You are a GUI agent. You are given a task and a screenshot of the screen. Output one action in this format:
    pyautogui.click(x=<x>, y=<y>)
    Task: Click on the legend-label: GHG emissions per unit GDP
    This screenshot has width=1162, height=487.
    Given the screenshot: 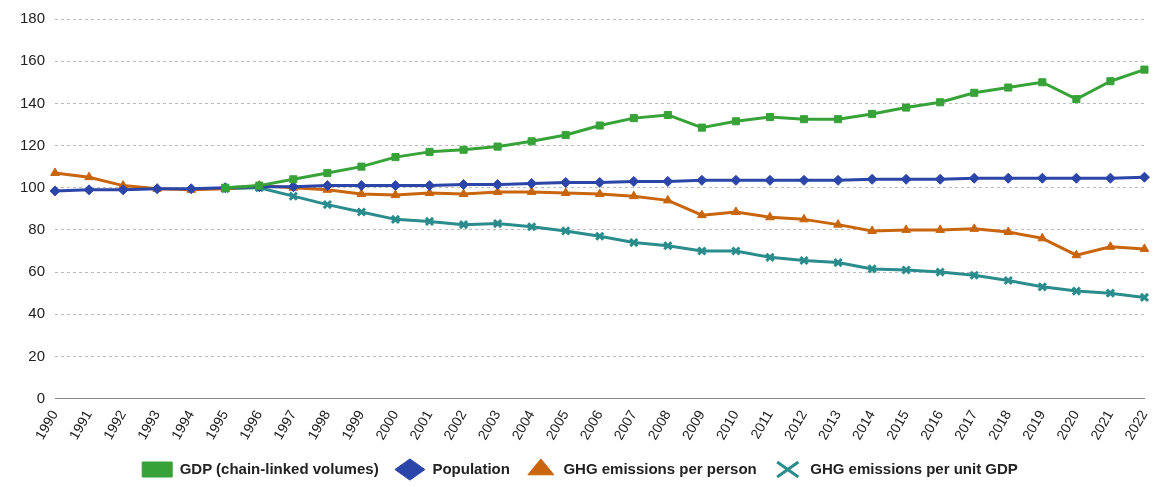 What is the action you would take?
    pyautogui.click(x=914, y=468)
    